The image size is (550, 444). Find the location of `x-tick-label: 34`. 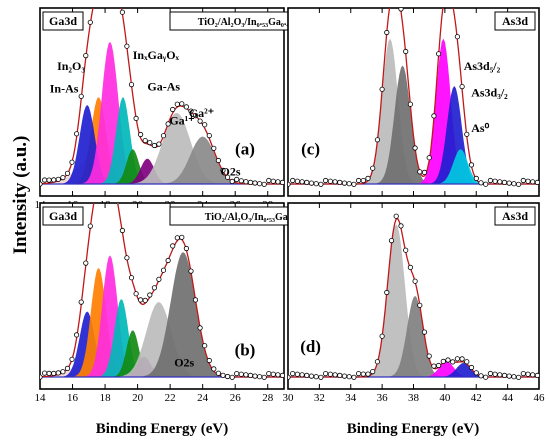

x-tick-label: 34 is located at coordinates (351, 398).